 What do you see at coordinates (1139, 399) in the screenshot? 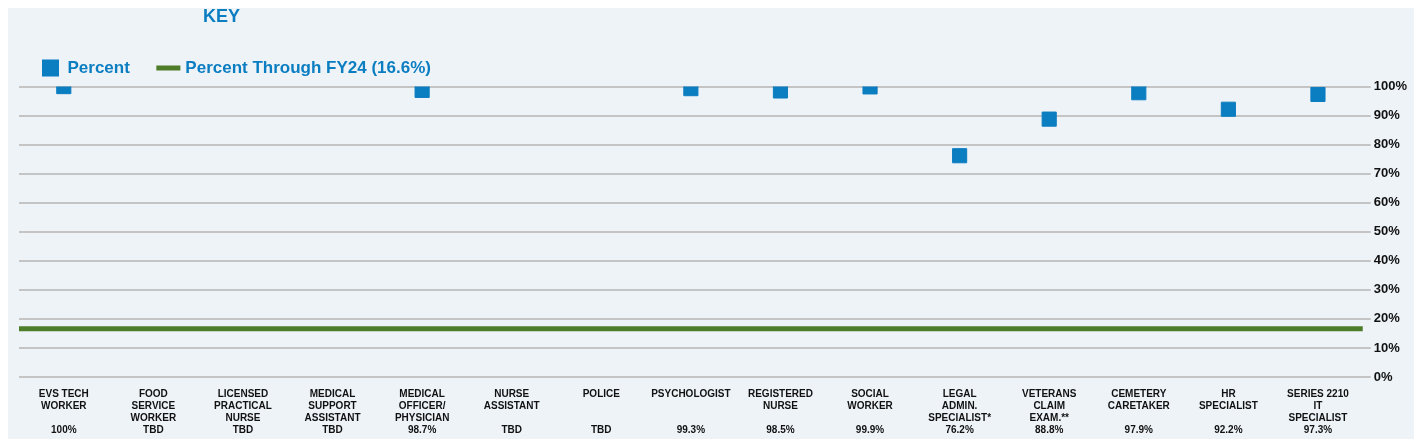
I see `x-tick-label: CEMETERY CARETAKER` at bounding box center [1139, 399].